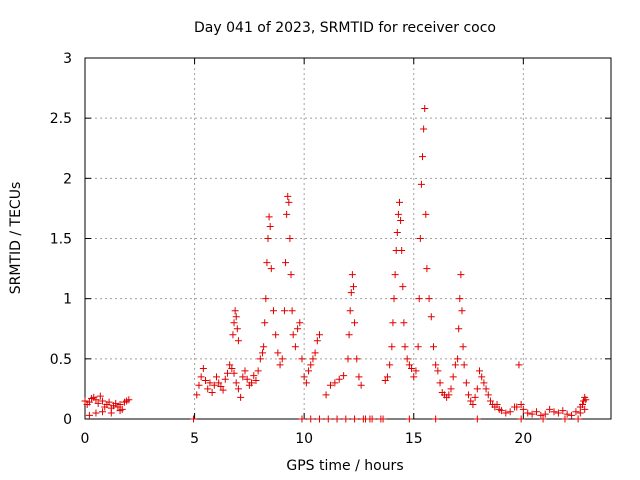 The height and width of the screenshot is (480, 640). What do you see at coordinates (67, 300) in the screenshot?
I see `y-tick-label: 1` at bounding box center [67, 300].